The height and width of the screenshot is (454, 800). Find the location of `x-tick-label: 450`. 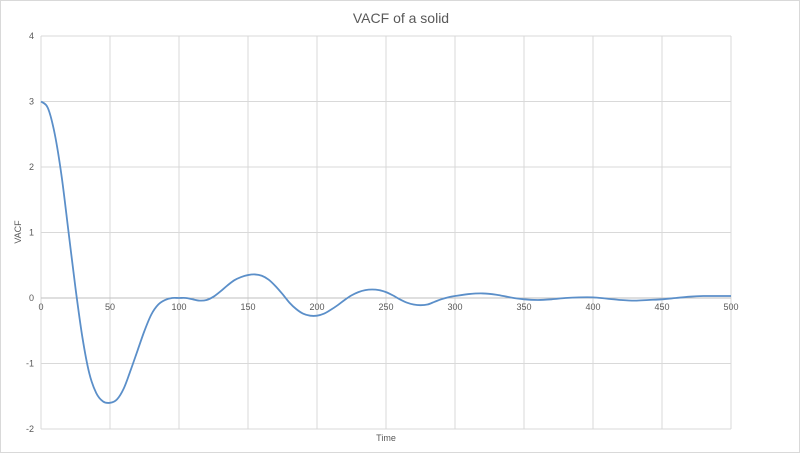

x-tick-label: 450 is located at coordinates (661, 307).